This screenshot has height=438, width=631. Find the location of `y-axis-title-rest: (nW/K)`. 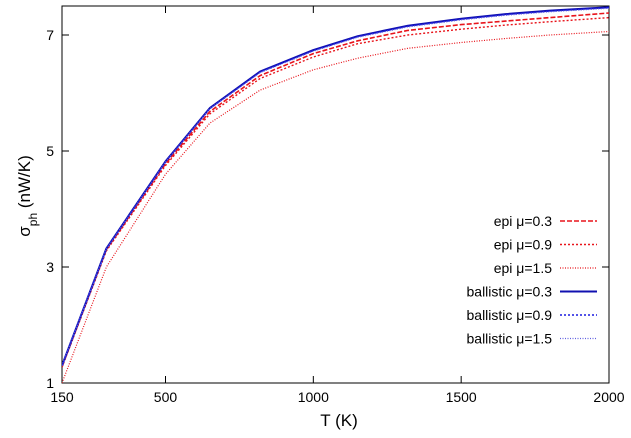

y-axis-title-rest: (nW/K) is located at coordinates (24, 184).